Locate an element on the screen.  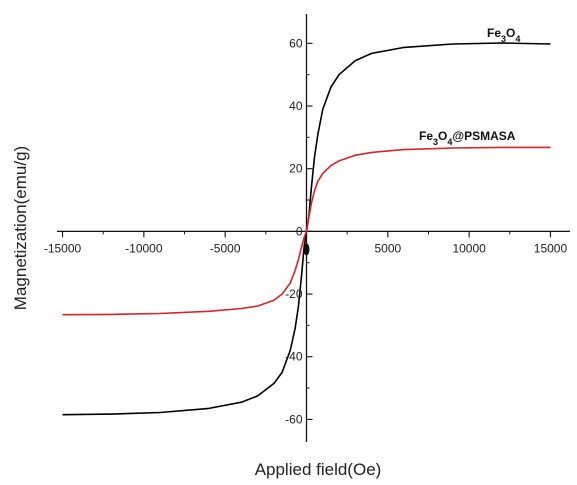
x-tick-label: -10000 is located at coordinates (144, 248).